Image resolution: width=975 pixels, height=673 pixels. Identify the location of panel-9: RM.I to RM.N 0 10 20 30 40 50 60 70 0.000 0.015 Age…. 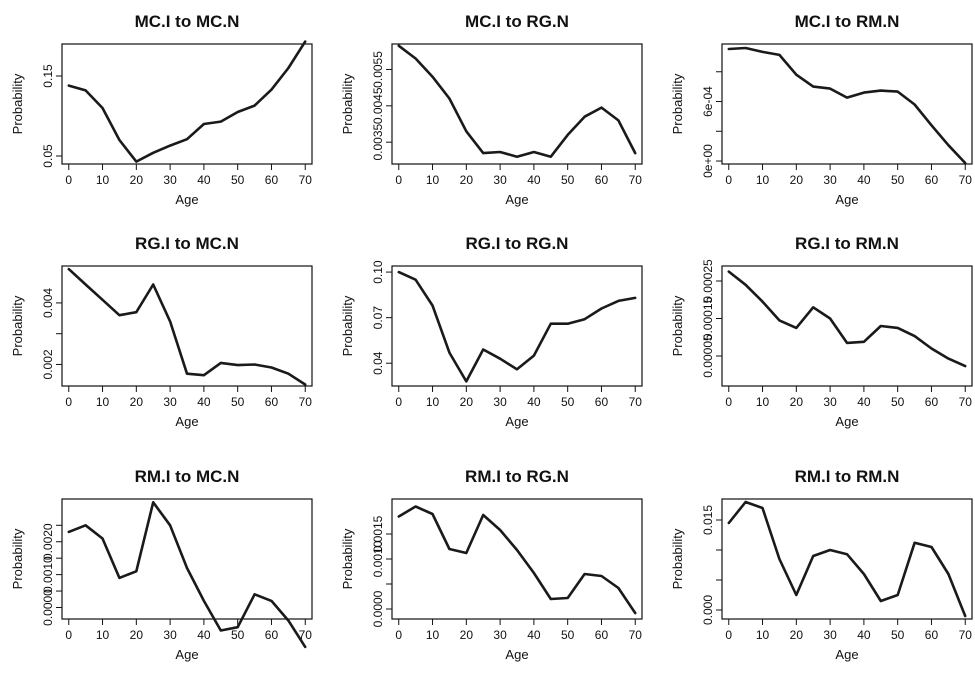
(821, 564).